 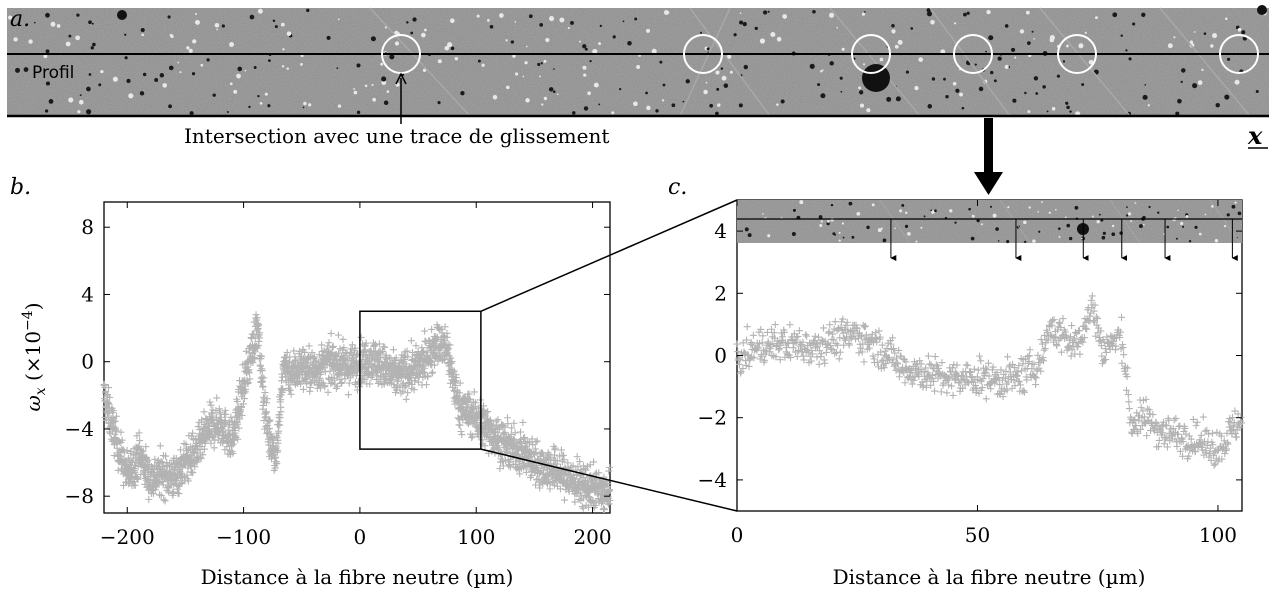 What do you see at coordinates (20, 187) in the screenshot?
I see `panel-b-letter: b.` at bounding box center [20, 187].